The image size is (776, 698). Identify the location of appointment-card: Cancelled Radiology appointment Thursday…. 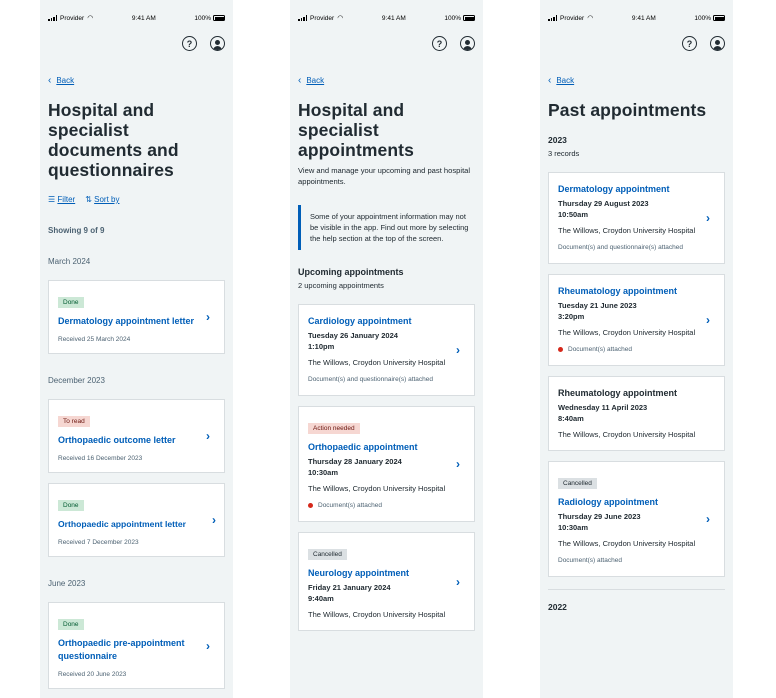
(636, 519).